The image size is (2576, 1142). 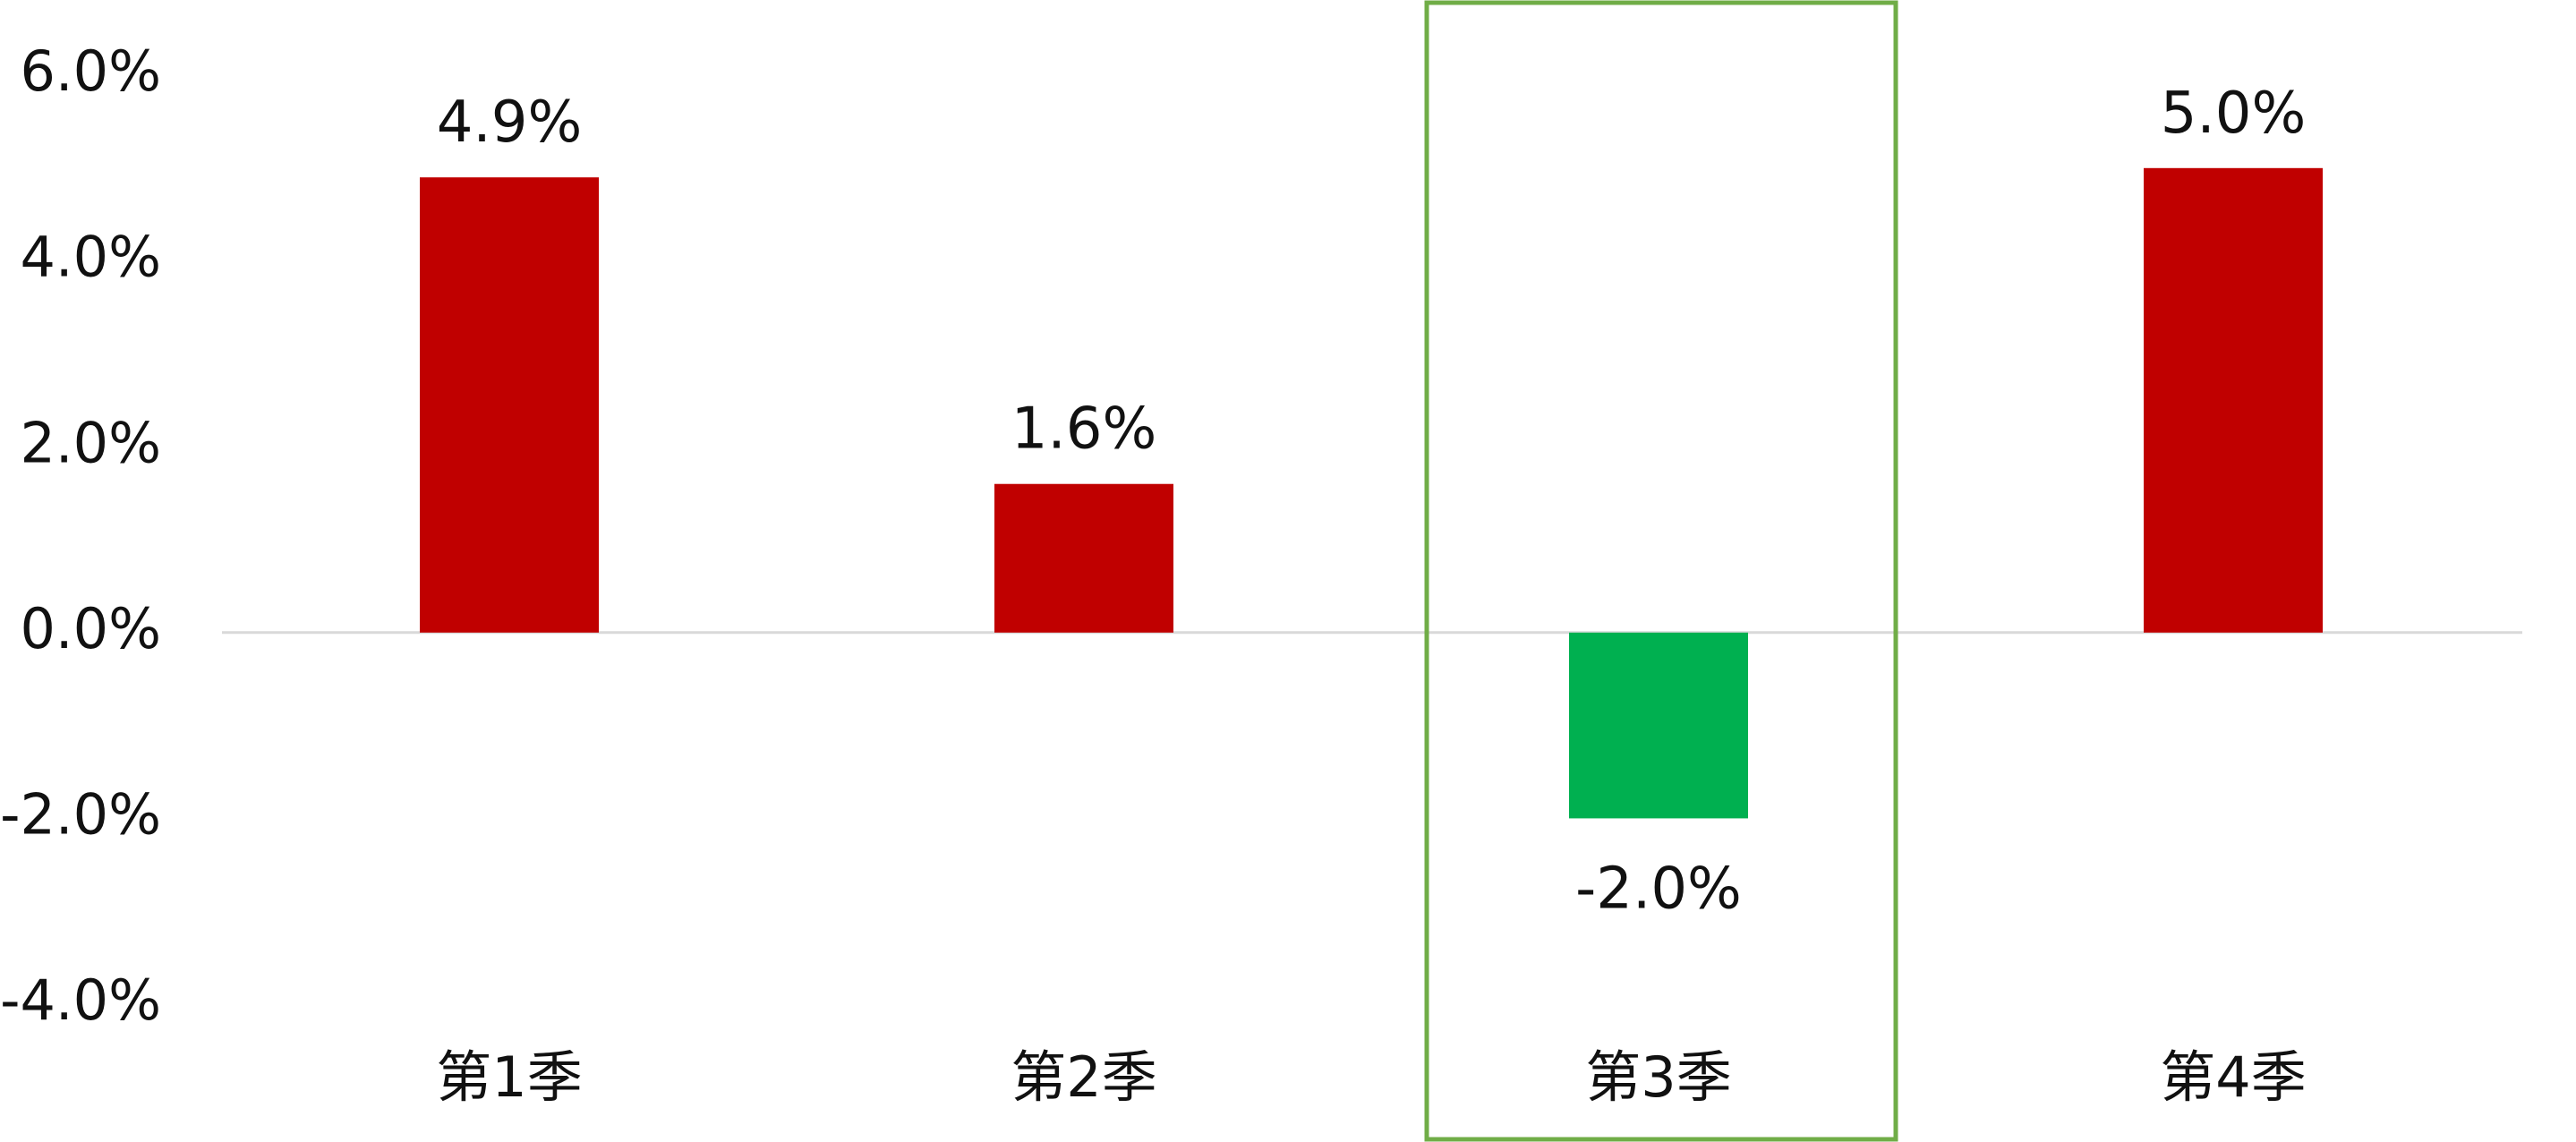 What do you see at coordinates (80, 535) in the screenshot?
I see `y-axis-tick-labels: 6.0% 4.0% 2.0% 0.0% -2.0% -4.0%` at bounding box center [80, 535].